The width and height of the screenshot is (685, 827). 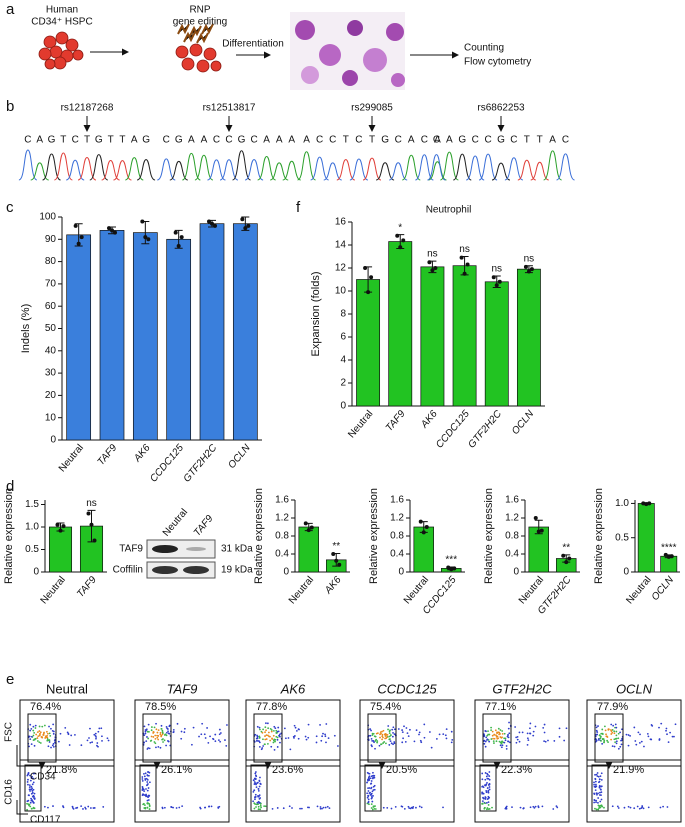 I want to click on base-letter: T, so click(x=372, y=140).